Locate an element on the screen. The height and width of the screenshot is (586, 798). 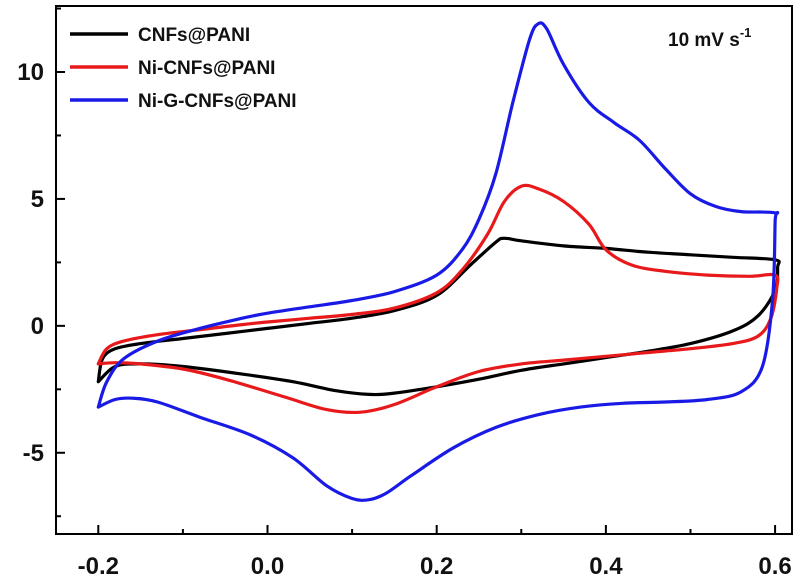
scan-rate-exponent: -1 is located at coordinates (746, 32).